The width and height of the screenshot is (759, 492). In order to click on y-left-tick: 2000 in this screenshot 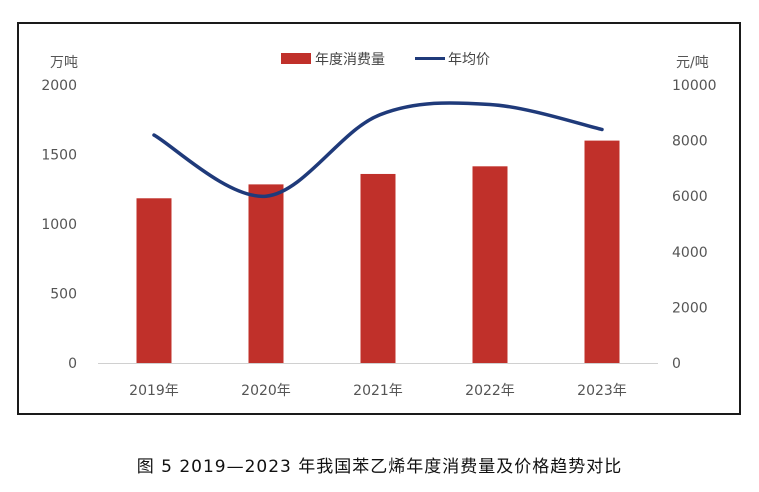, I will do `click(59, 86)`.